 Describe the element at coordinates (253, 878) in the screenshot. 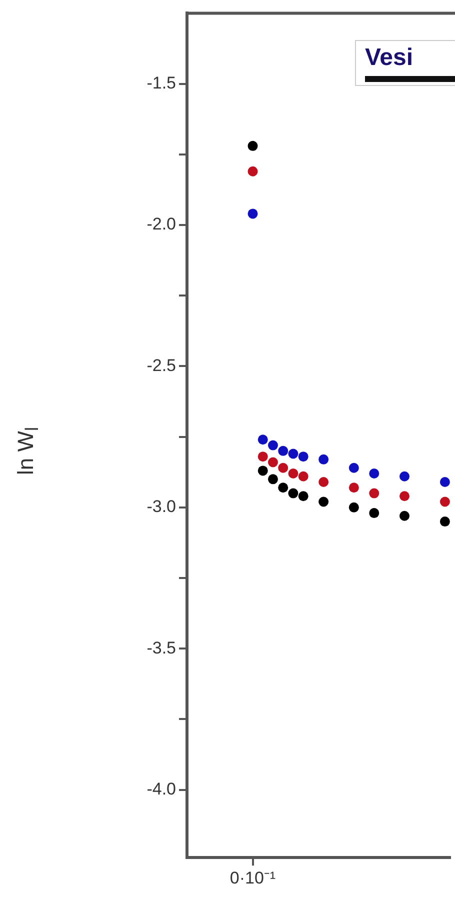

I see `x-tick-label: 0·10⁻¹` at that location.